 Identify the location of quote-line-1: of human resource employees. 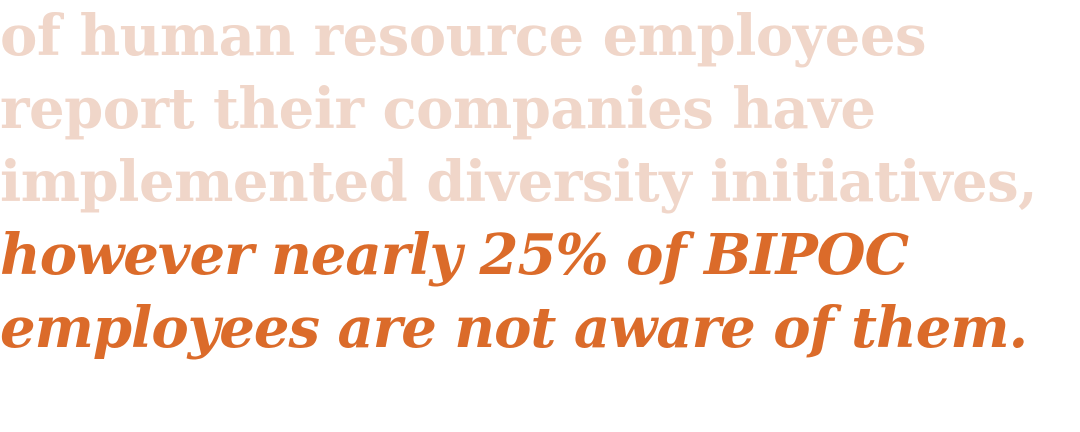
(463, 36).